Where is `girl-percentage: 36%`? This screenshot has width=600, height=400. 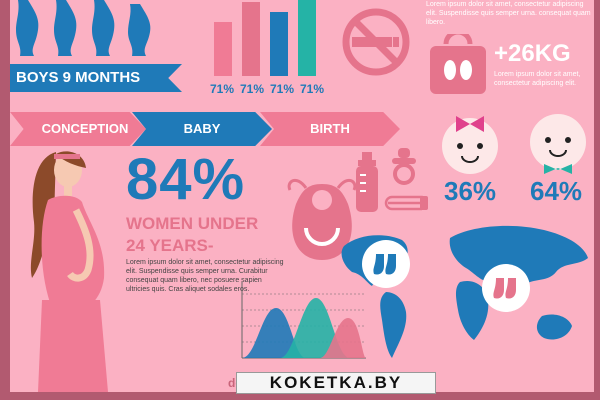 girl-percentage: 36% is located at coordinates (470, 191).